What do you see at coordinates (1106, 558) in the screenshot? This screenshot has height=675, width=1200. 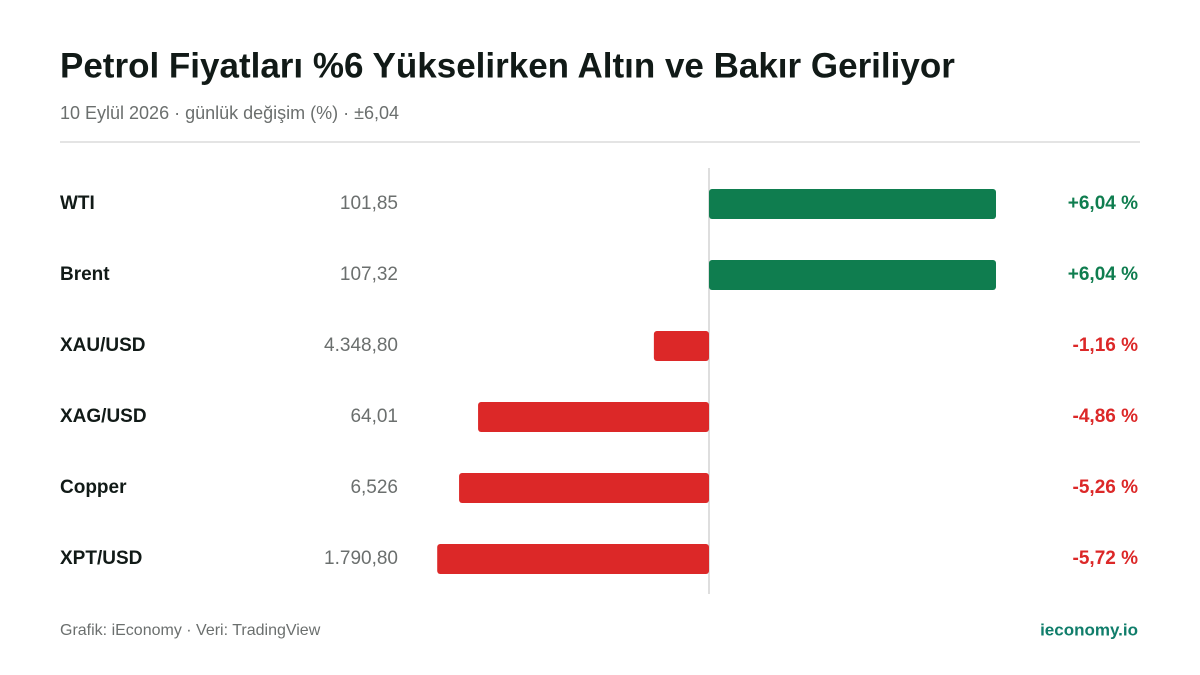 I see `value-label: -5,72 %` at bounding box center [1106, 558].